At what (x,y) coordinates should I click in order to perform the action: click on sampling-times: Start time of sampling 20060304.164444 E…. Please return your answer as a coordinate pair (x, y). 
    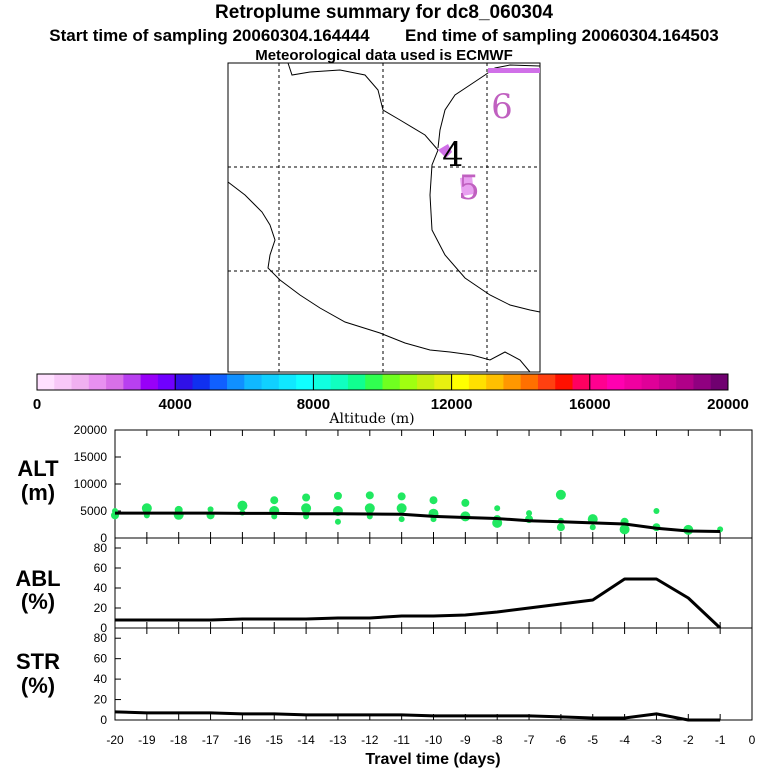
    Looking at the image, I should click on (384, 36).